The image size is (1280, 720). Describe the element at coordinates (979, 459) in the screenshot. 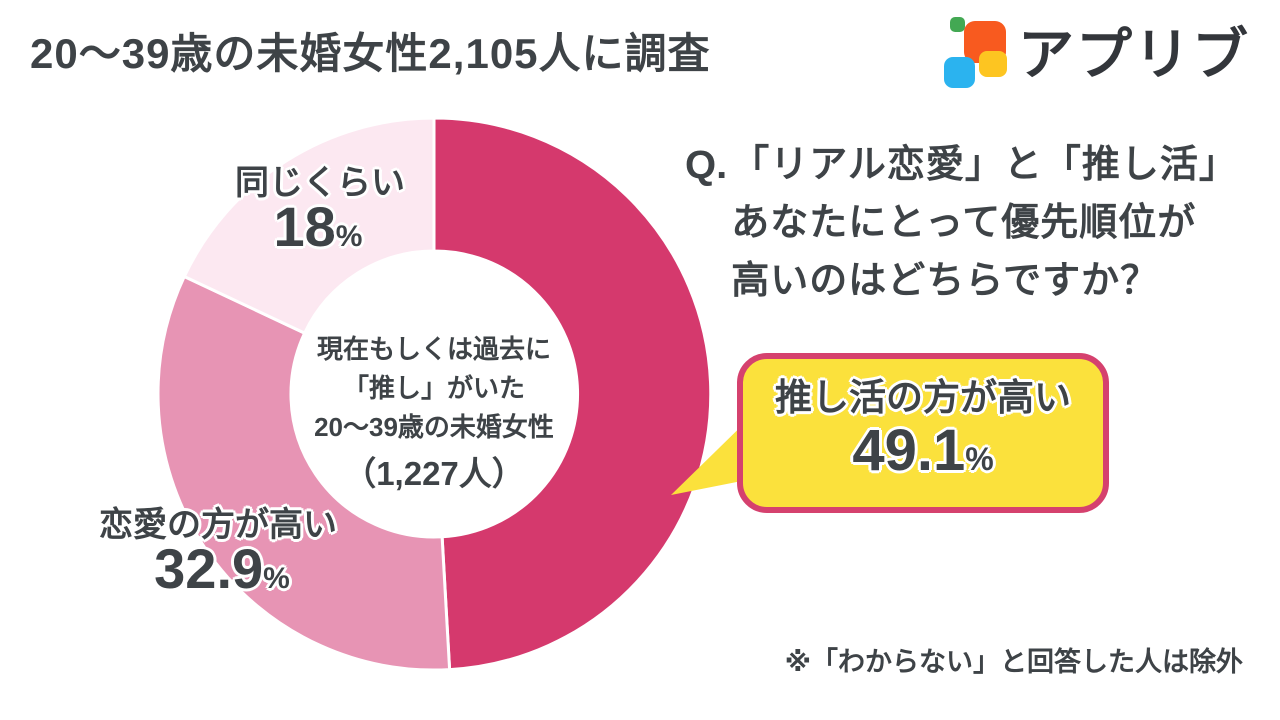

I see `callout-value-unit: %` at that location.